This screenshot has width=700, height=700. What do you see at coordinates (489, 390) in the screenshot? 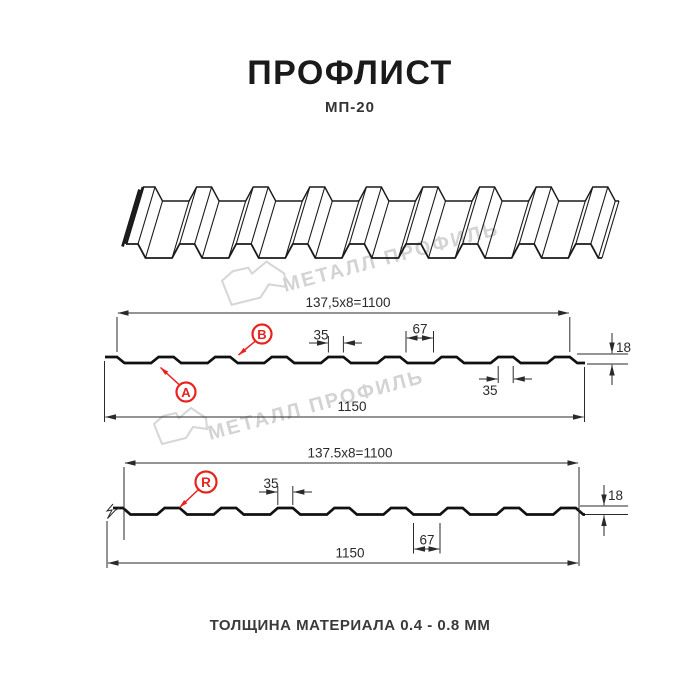
I see `dim-rib-bottom-1-value: 35` at bounding box center [489, 390].